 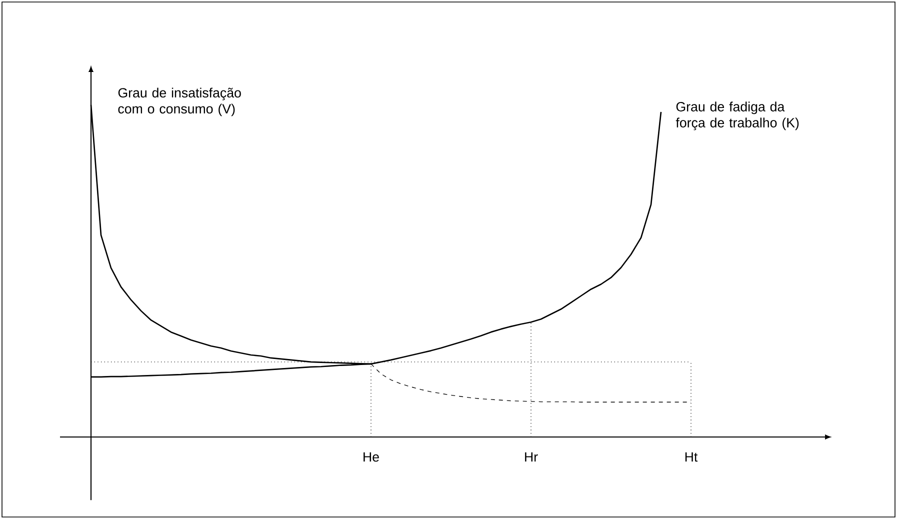 I want to click on series-label: Grau de insatisfação com o consumo (V), so click(x=179, y=102).